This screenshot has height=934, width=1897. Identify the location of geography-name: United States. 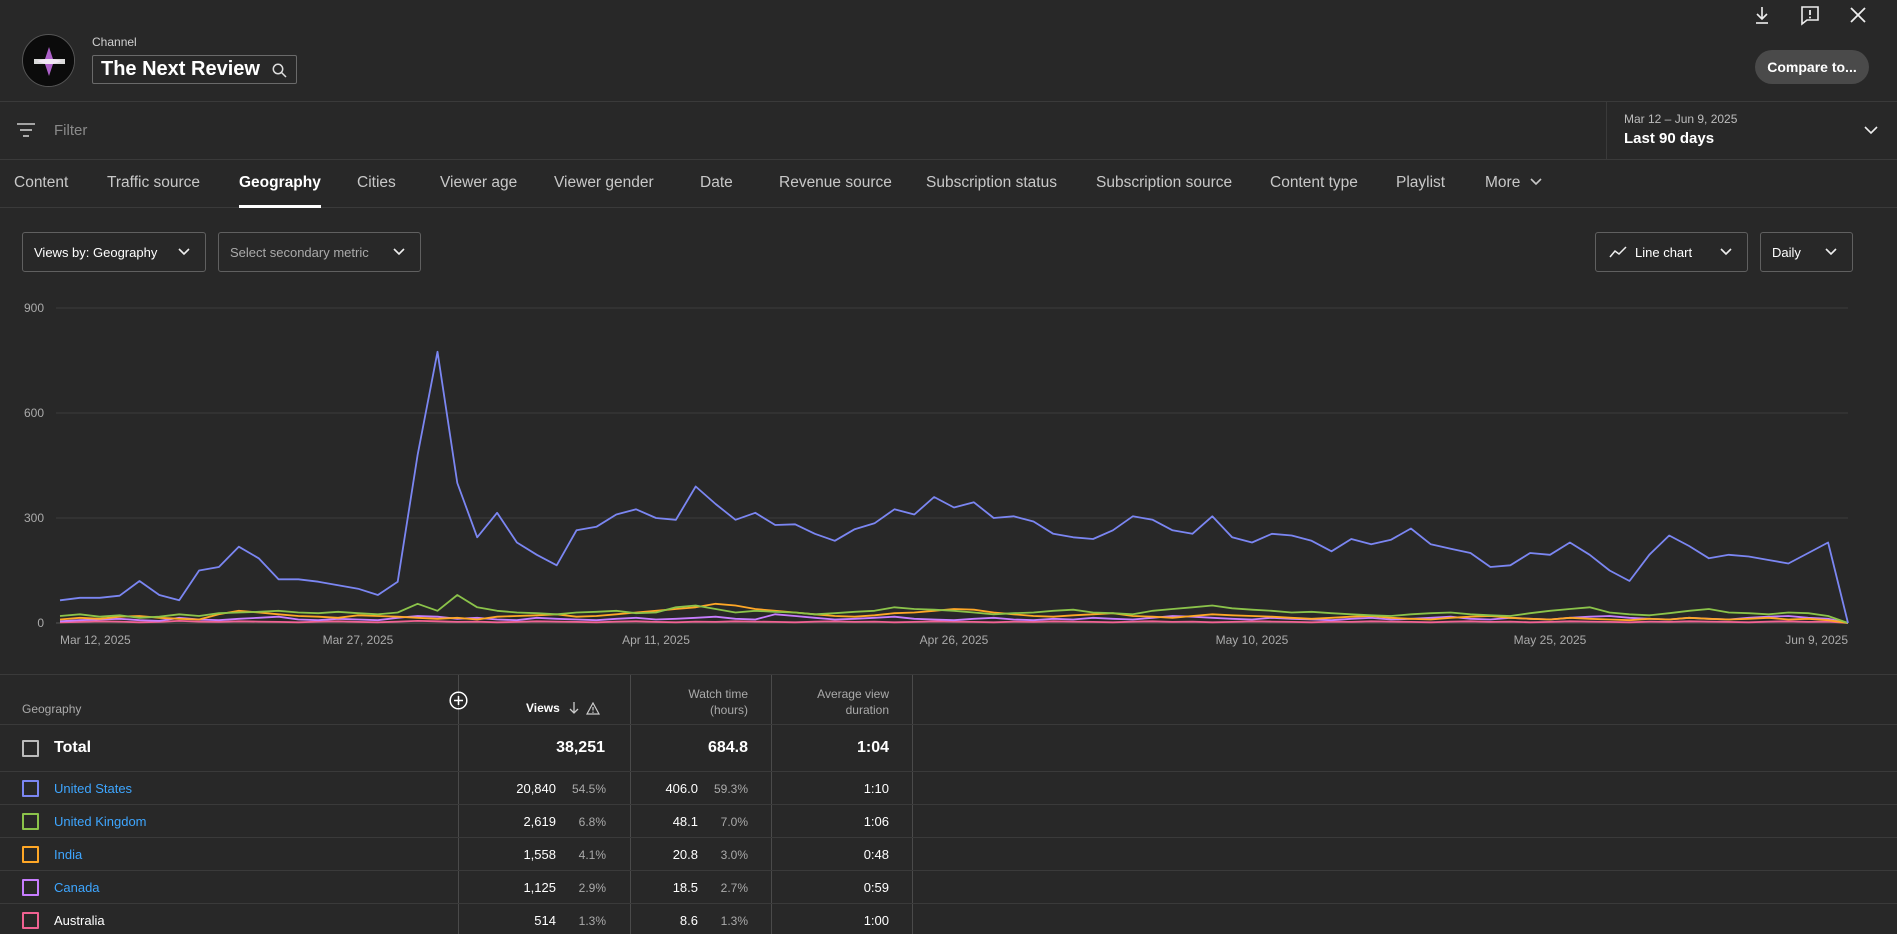
(93, 788).